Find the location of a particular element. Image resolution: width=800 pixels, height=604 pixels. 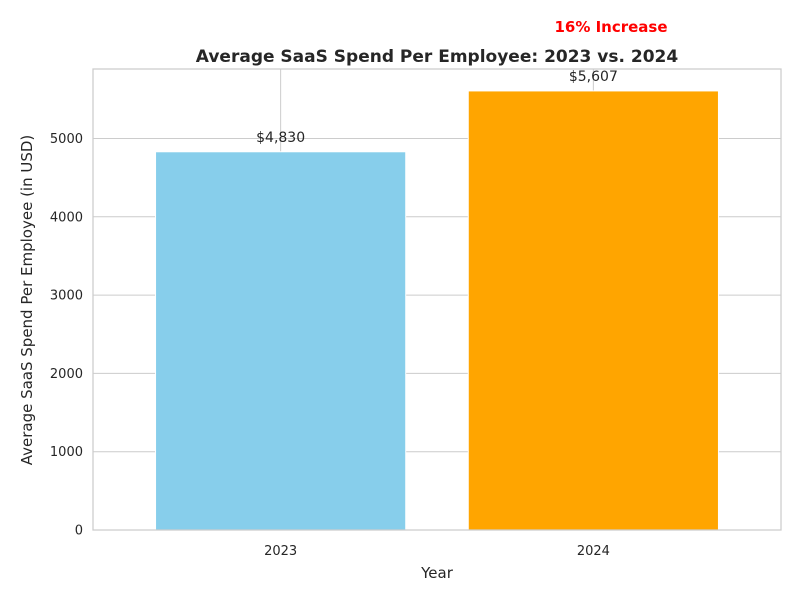

y-tick-label: 2000 is located at coordinates (66, 374).